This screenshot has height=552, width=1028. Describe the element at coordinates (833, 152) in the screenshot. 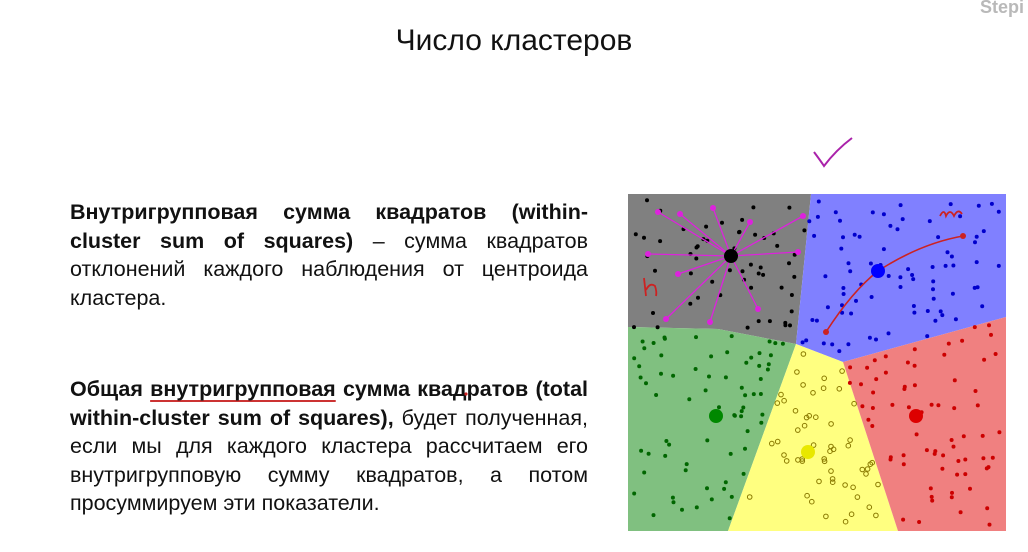

I see `checkmark-icon` at that location.